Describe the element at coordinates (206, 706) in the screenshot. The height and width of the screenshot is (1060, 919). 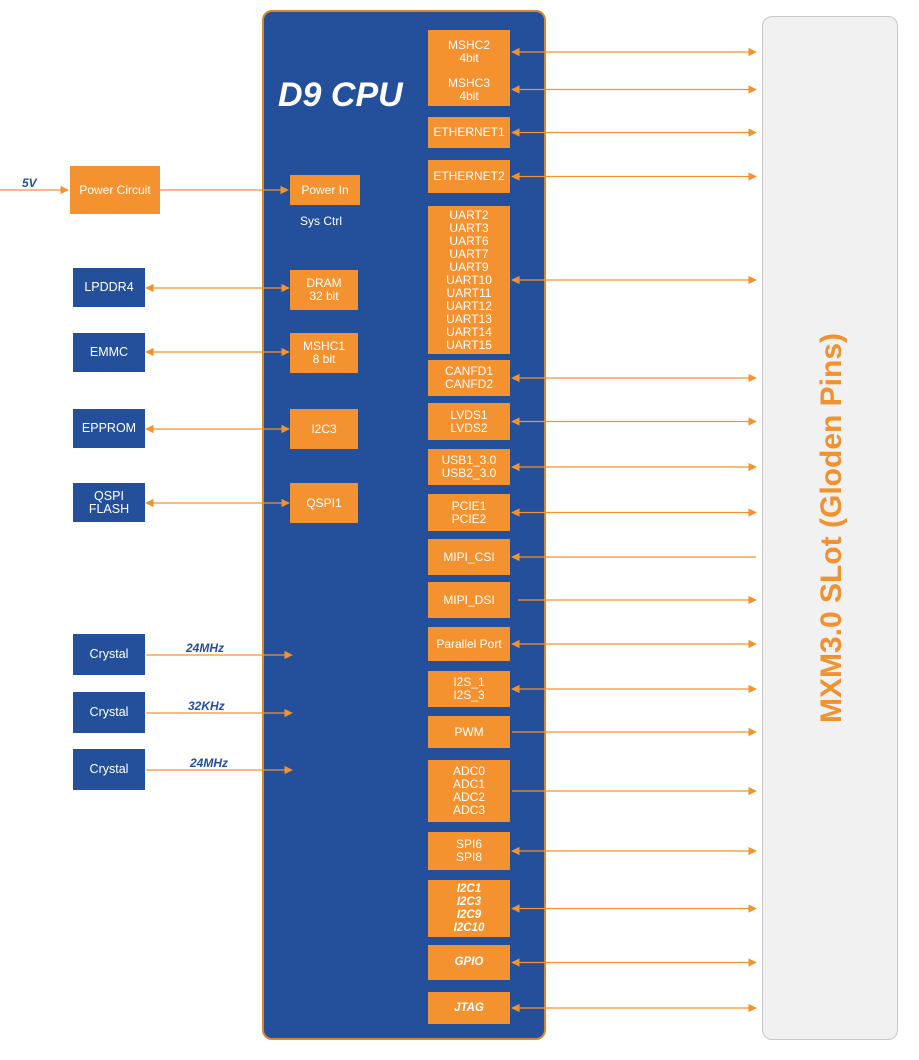
I see `crystal-frequency-label: 32KHz` at that location.